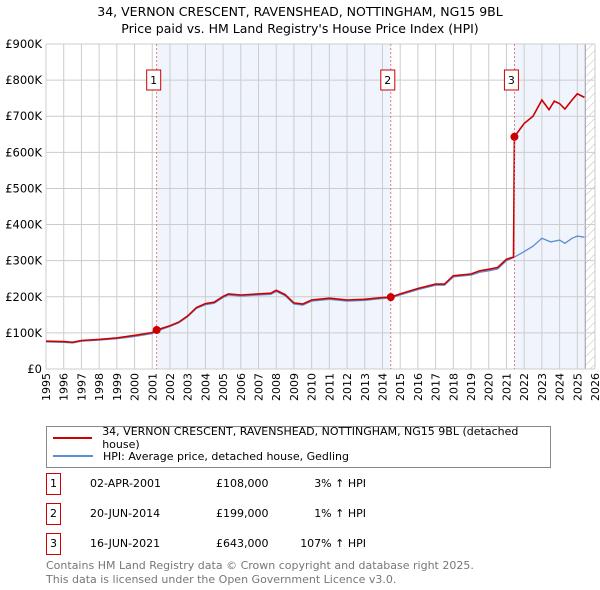 This screenshot has height=590, width=600. I want to click on x-tick-label: 2012, so click(347, 387).